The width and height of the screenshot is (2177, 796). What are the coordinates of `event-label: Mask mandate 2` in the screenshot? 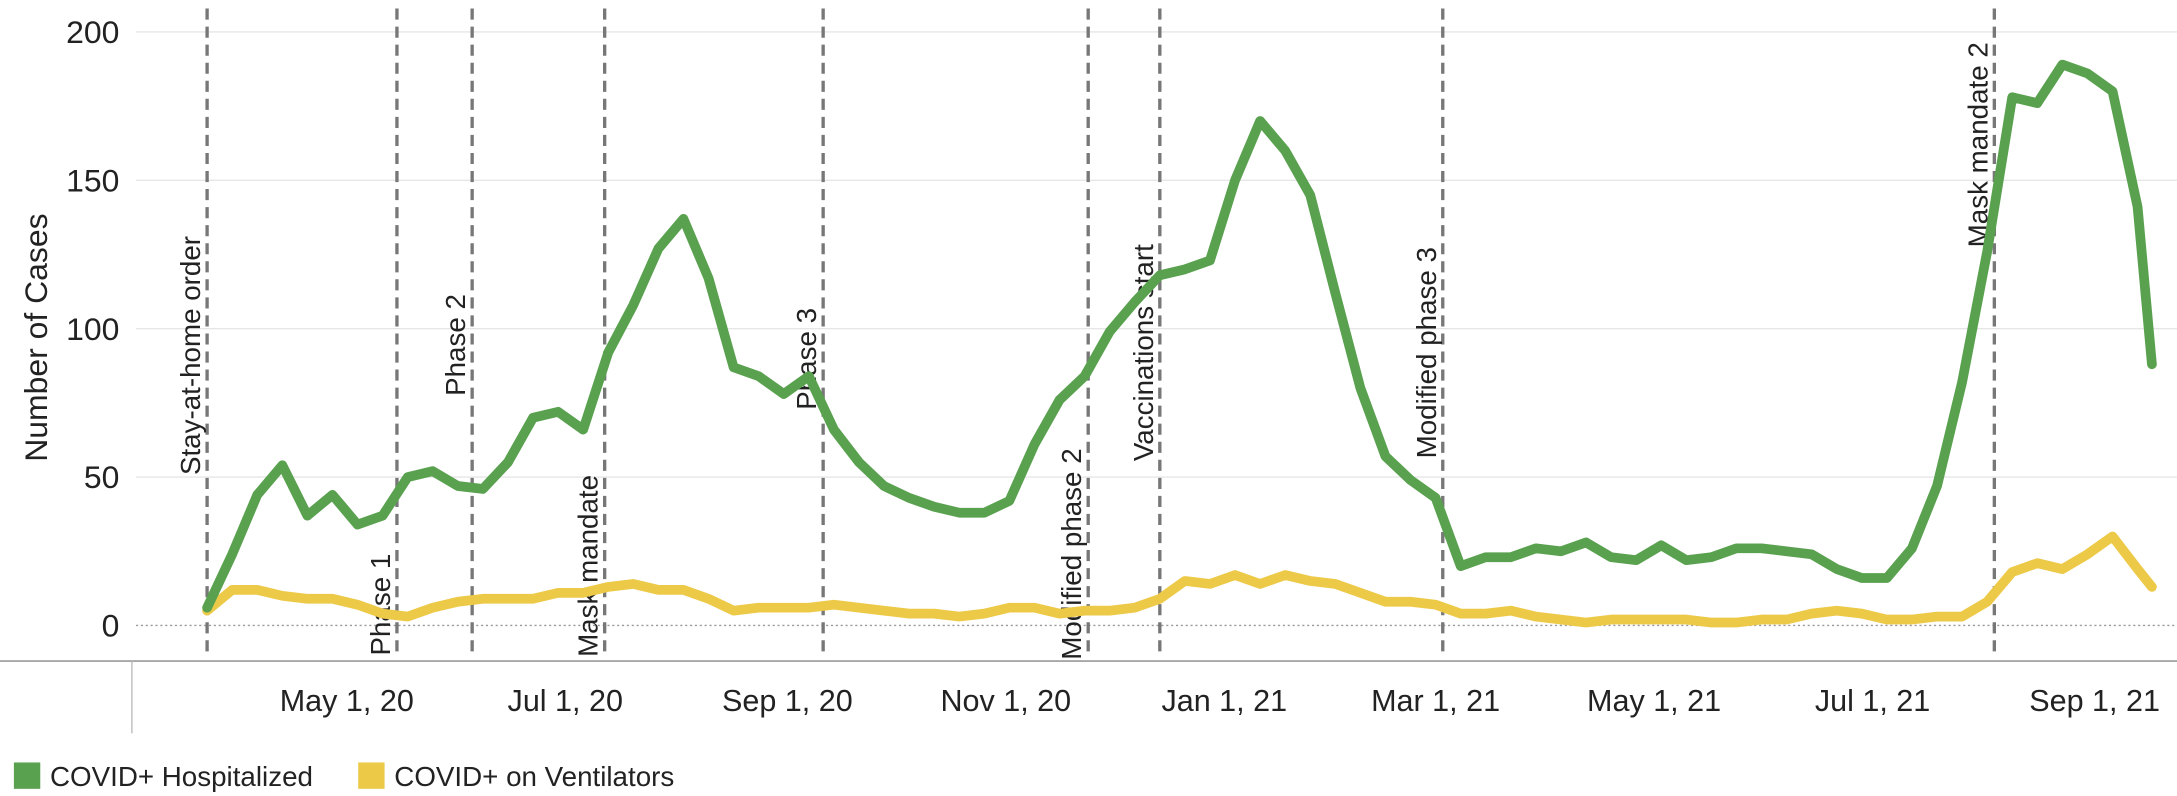 It's located at (1977, 144).